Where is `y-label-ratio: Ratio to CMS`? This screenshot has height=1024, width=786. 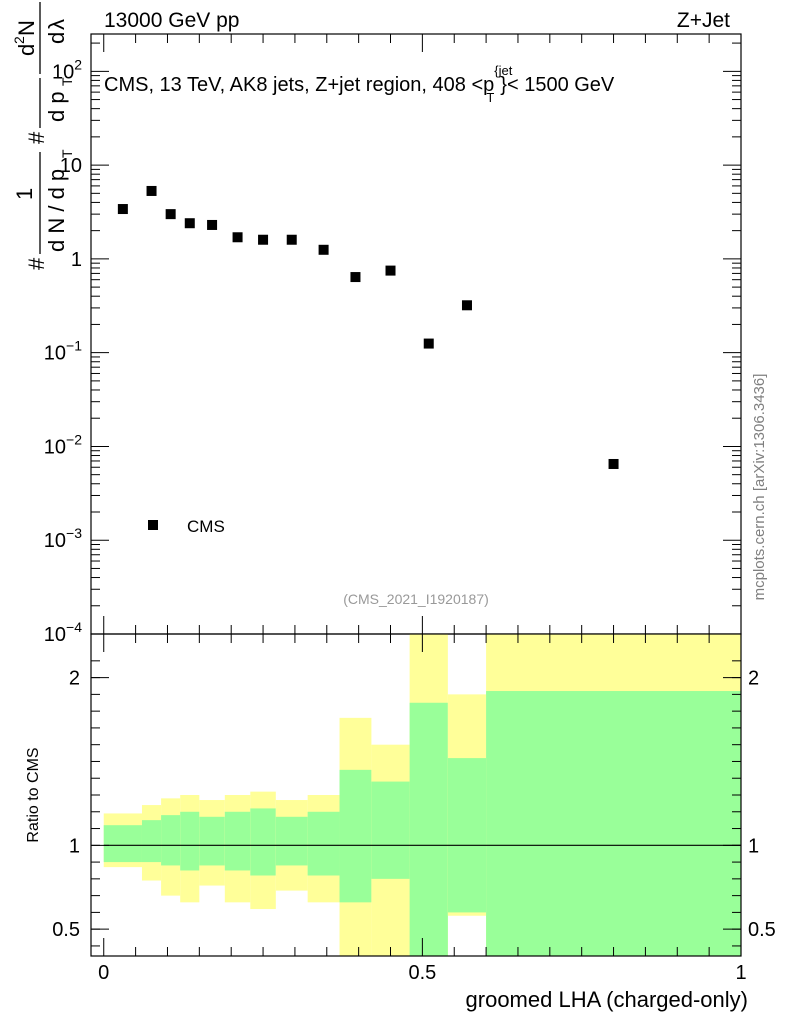 y-label-ratio: Ratio to CMS is located at coordinates (33, 794).